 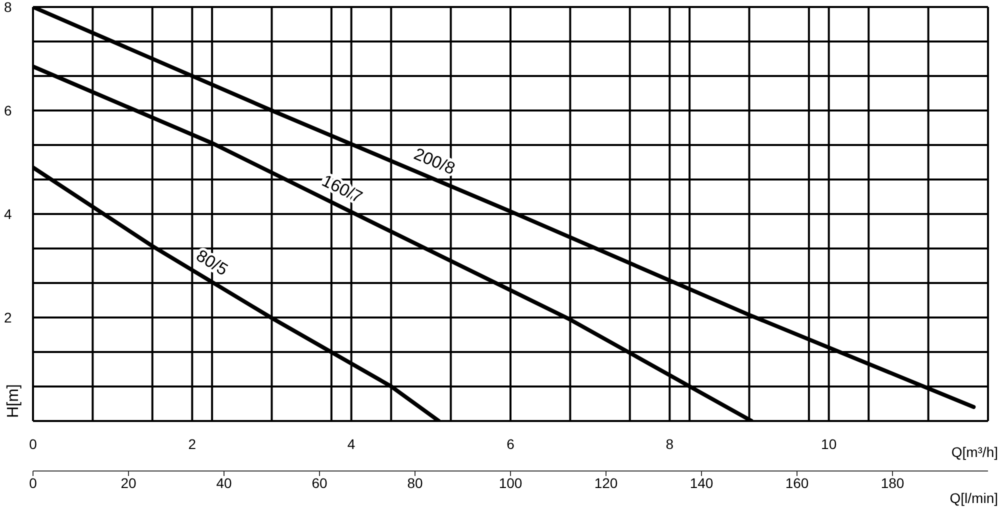 I want to click on y-tick-label: 6, so click(x=8, y=110).